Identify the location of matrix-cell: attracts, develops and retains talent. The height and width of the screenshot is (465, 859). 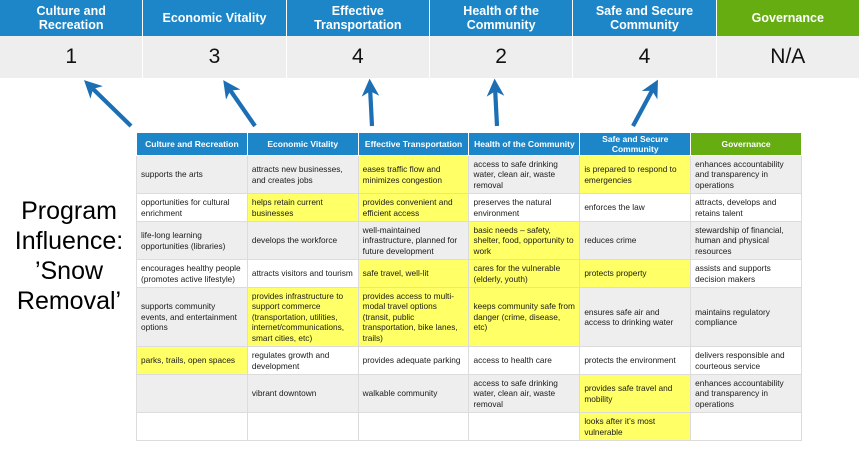
(746, 208).